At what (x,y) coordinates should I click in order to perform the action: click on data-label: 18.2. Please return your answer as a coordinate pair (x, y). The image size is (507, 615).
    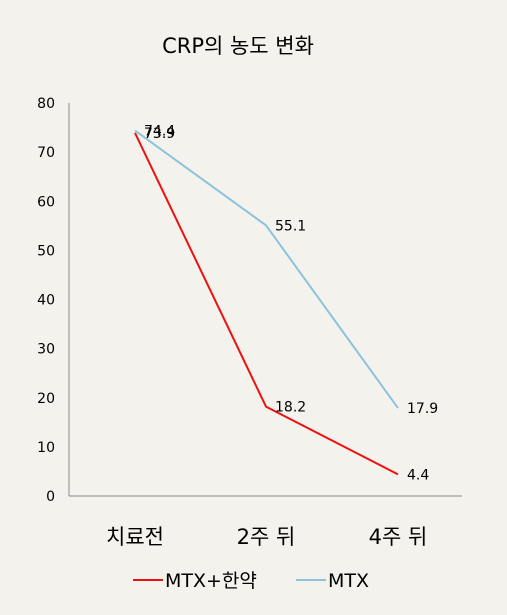
    Looking at the image, I should click on (290, 408).